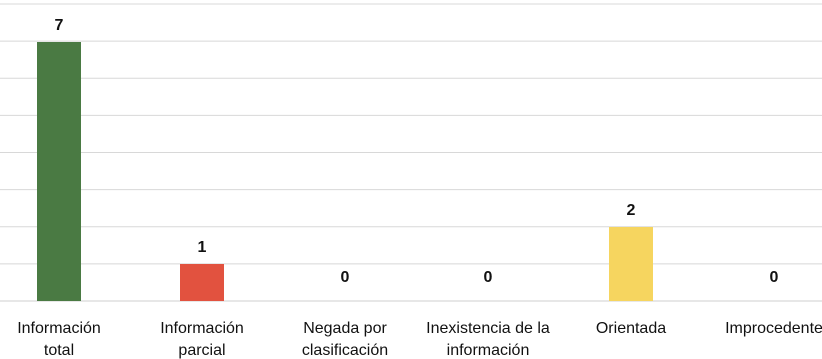 This screenshot has height=359, width=822. Describe the element at coordinates (488, 328) in the screenshot. I see `category-label-line: Inexistencia de la` at that location.